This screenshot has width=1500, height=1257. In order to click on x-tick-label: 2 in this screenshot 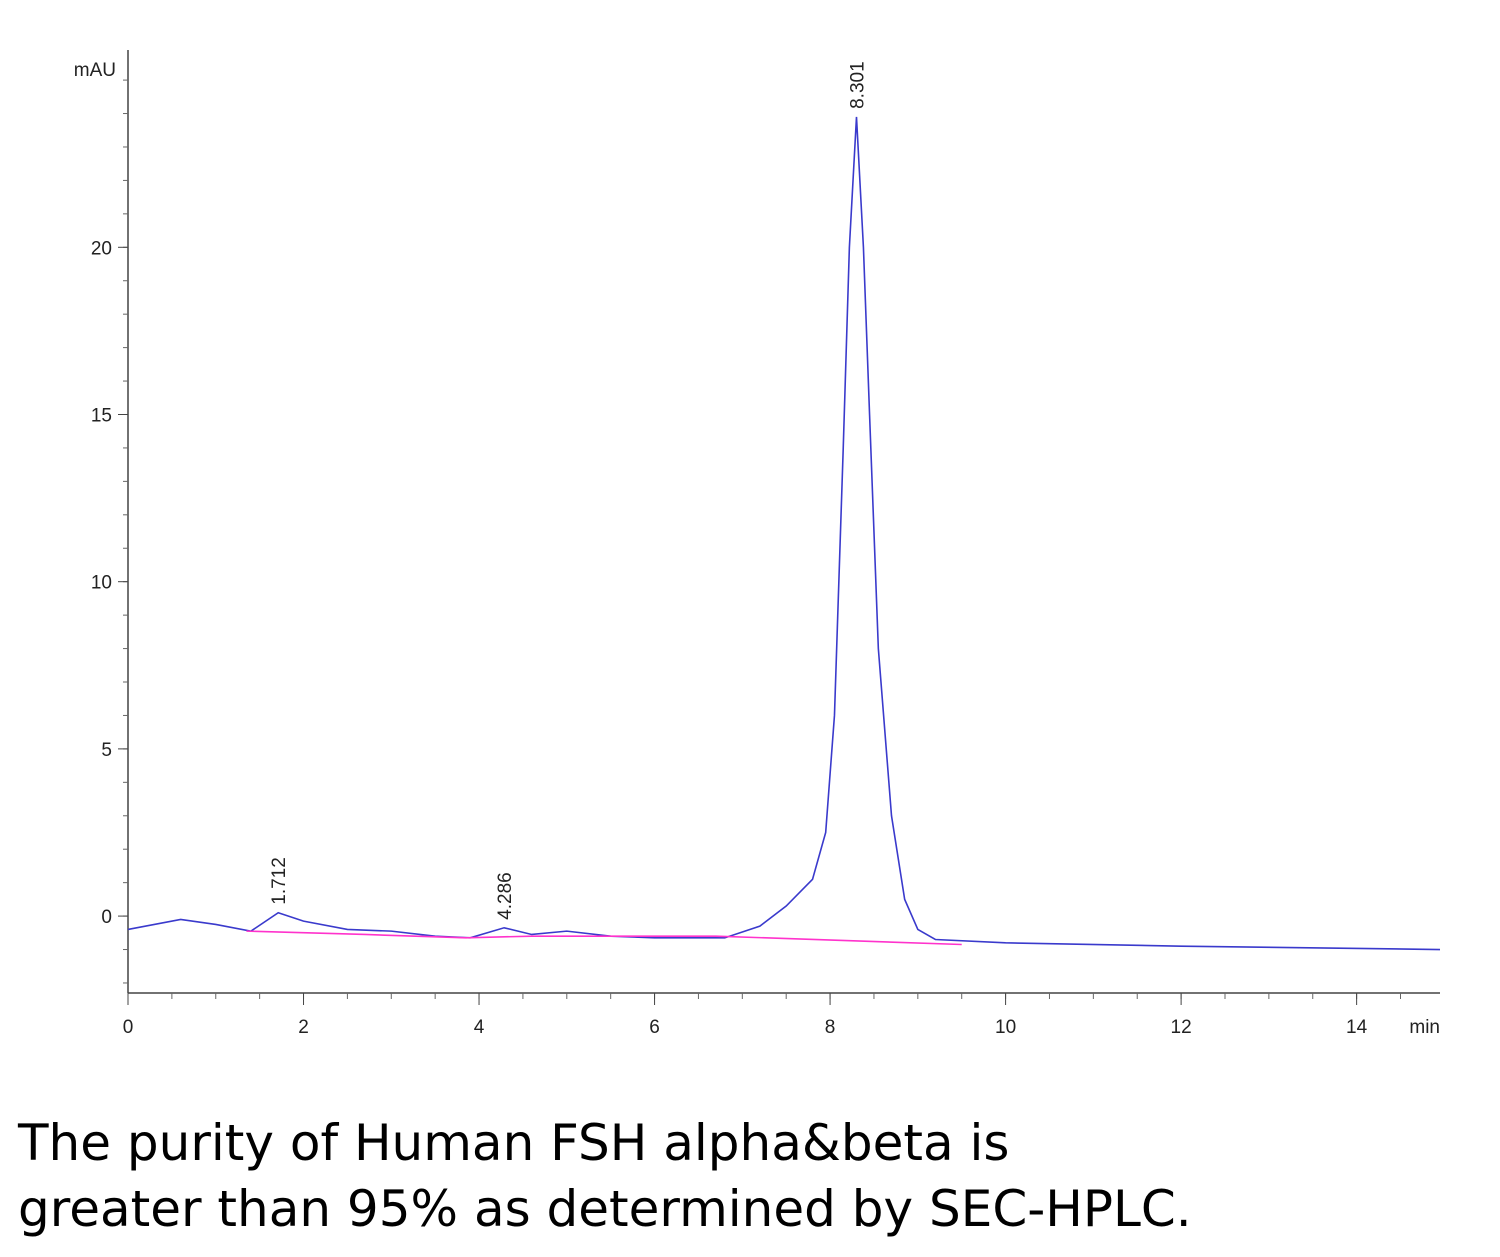, I will do `click(303, 1027)`.